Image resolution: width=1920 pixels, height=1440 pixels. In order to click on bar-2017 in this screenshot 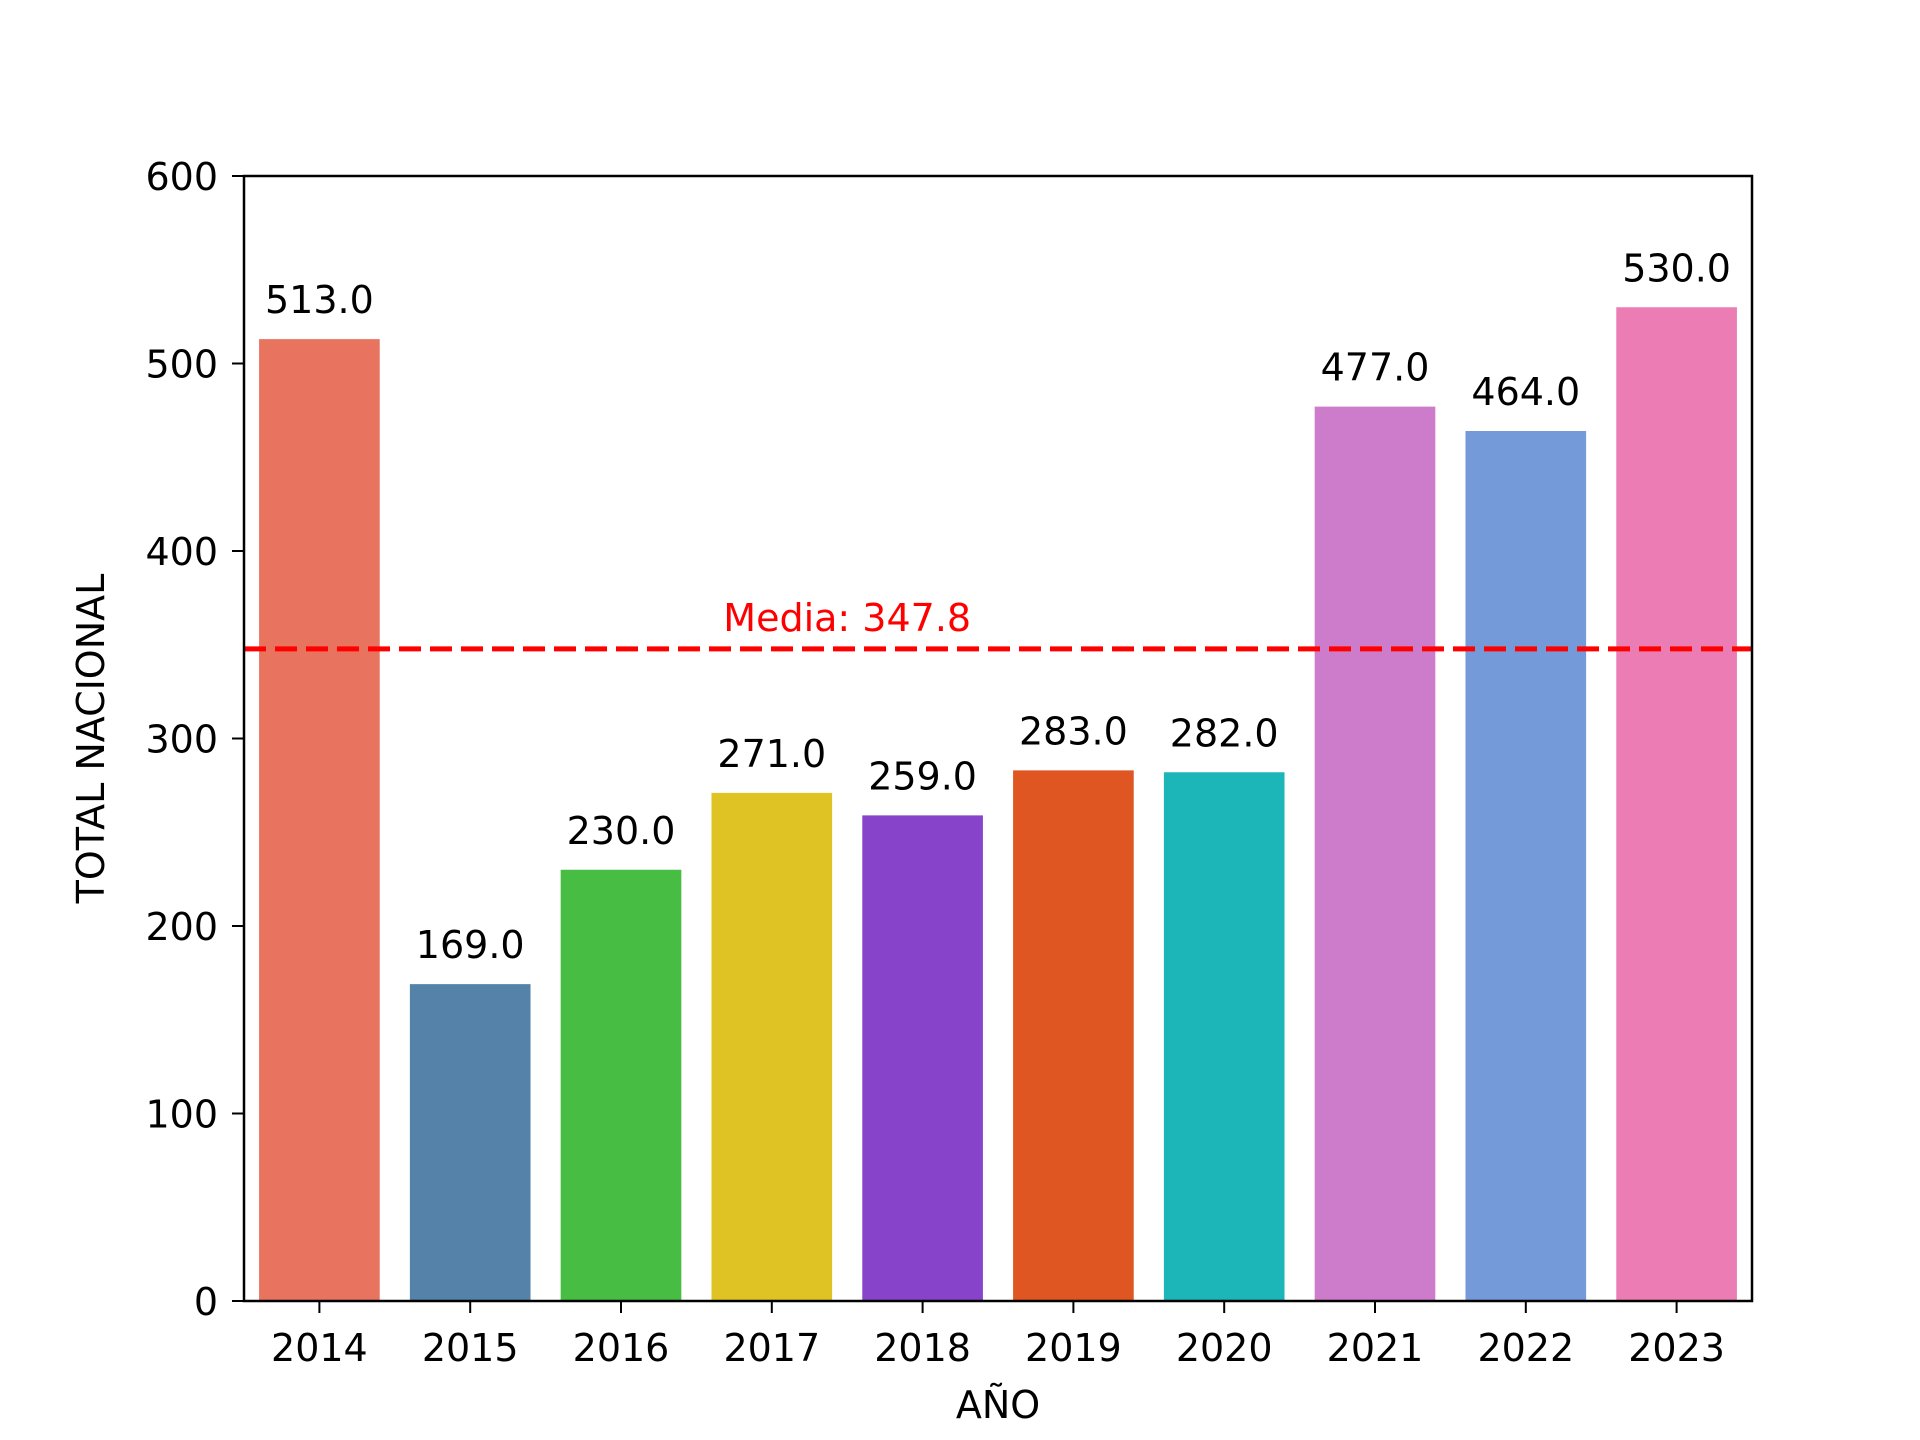, I will do `click(772, 1046)`.